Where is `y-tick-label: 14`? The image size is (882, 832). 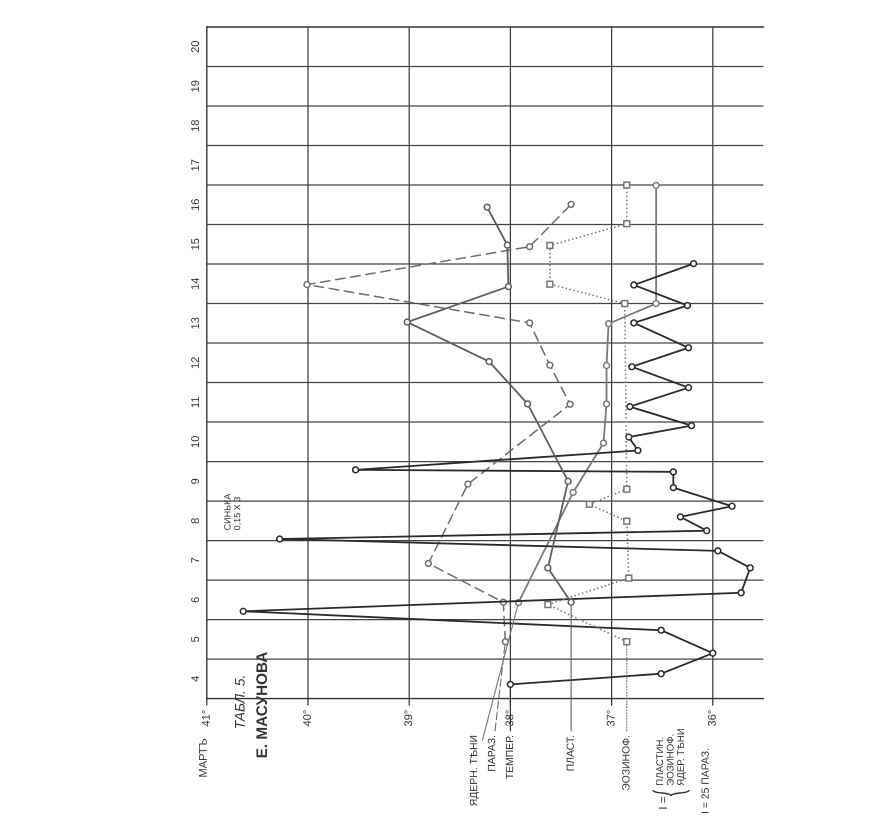 y-tick-label: 14 is located at coordinates (195, 284).